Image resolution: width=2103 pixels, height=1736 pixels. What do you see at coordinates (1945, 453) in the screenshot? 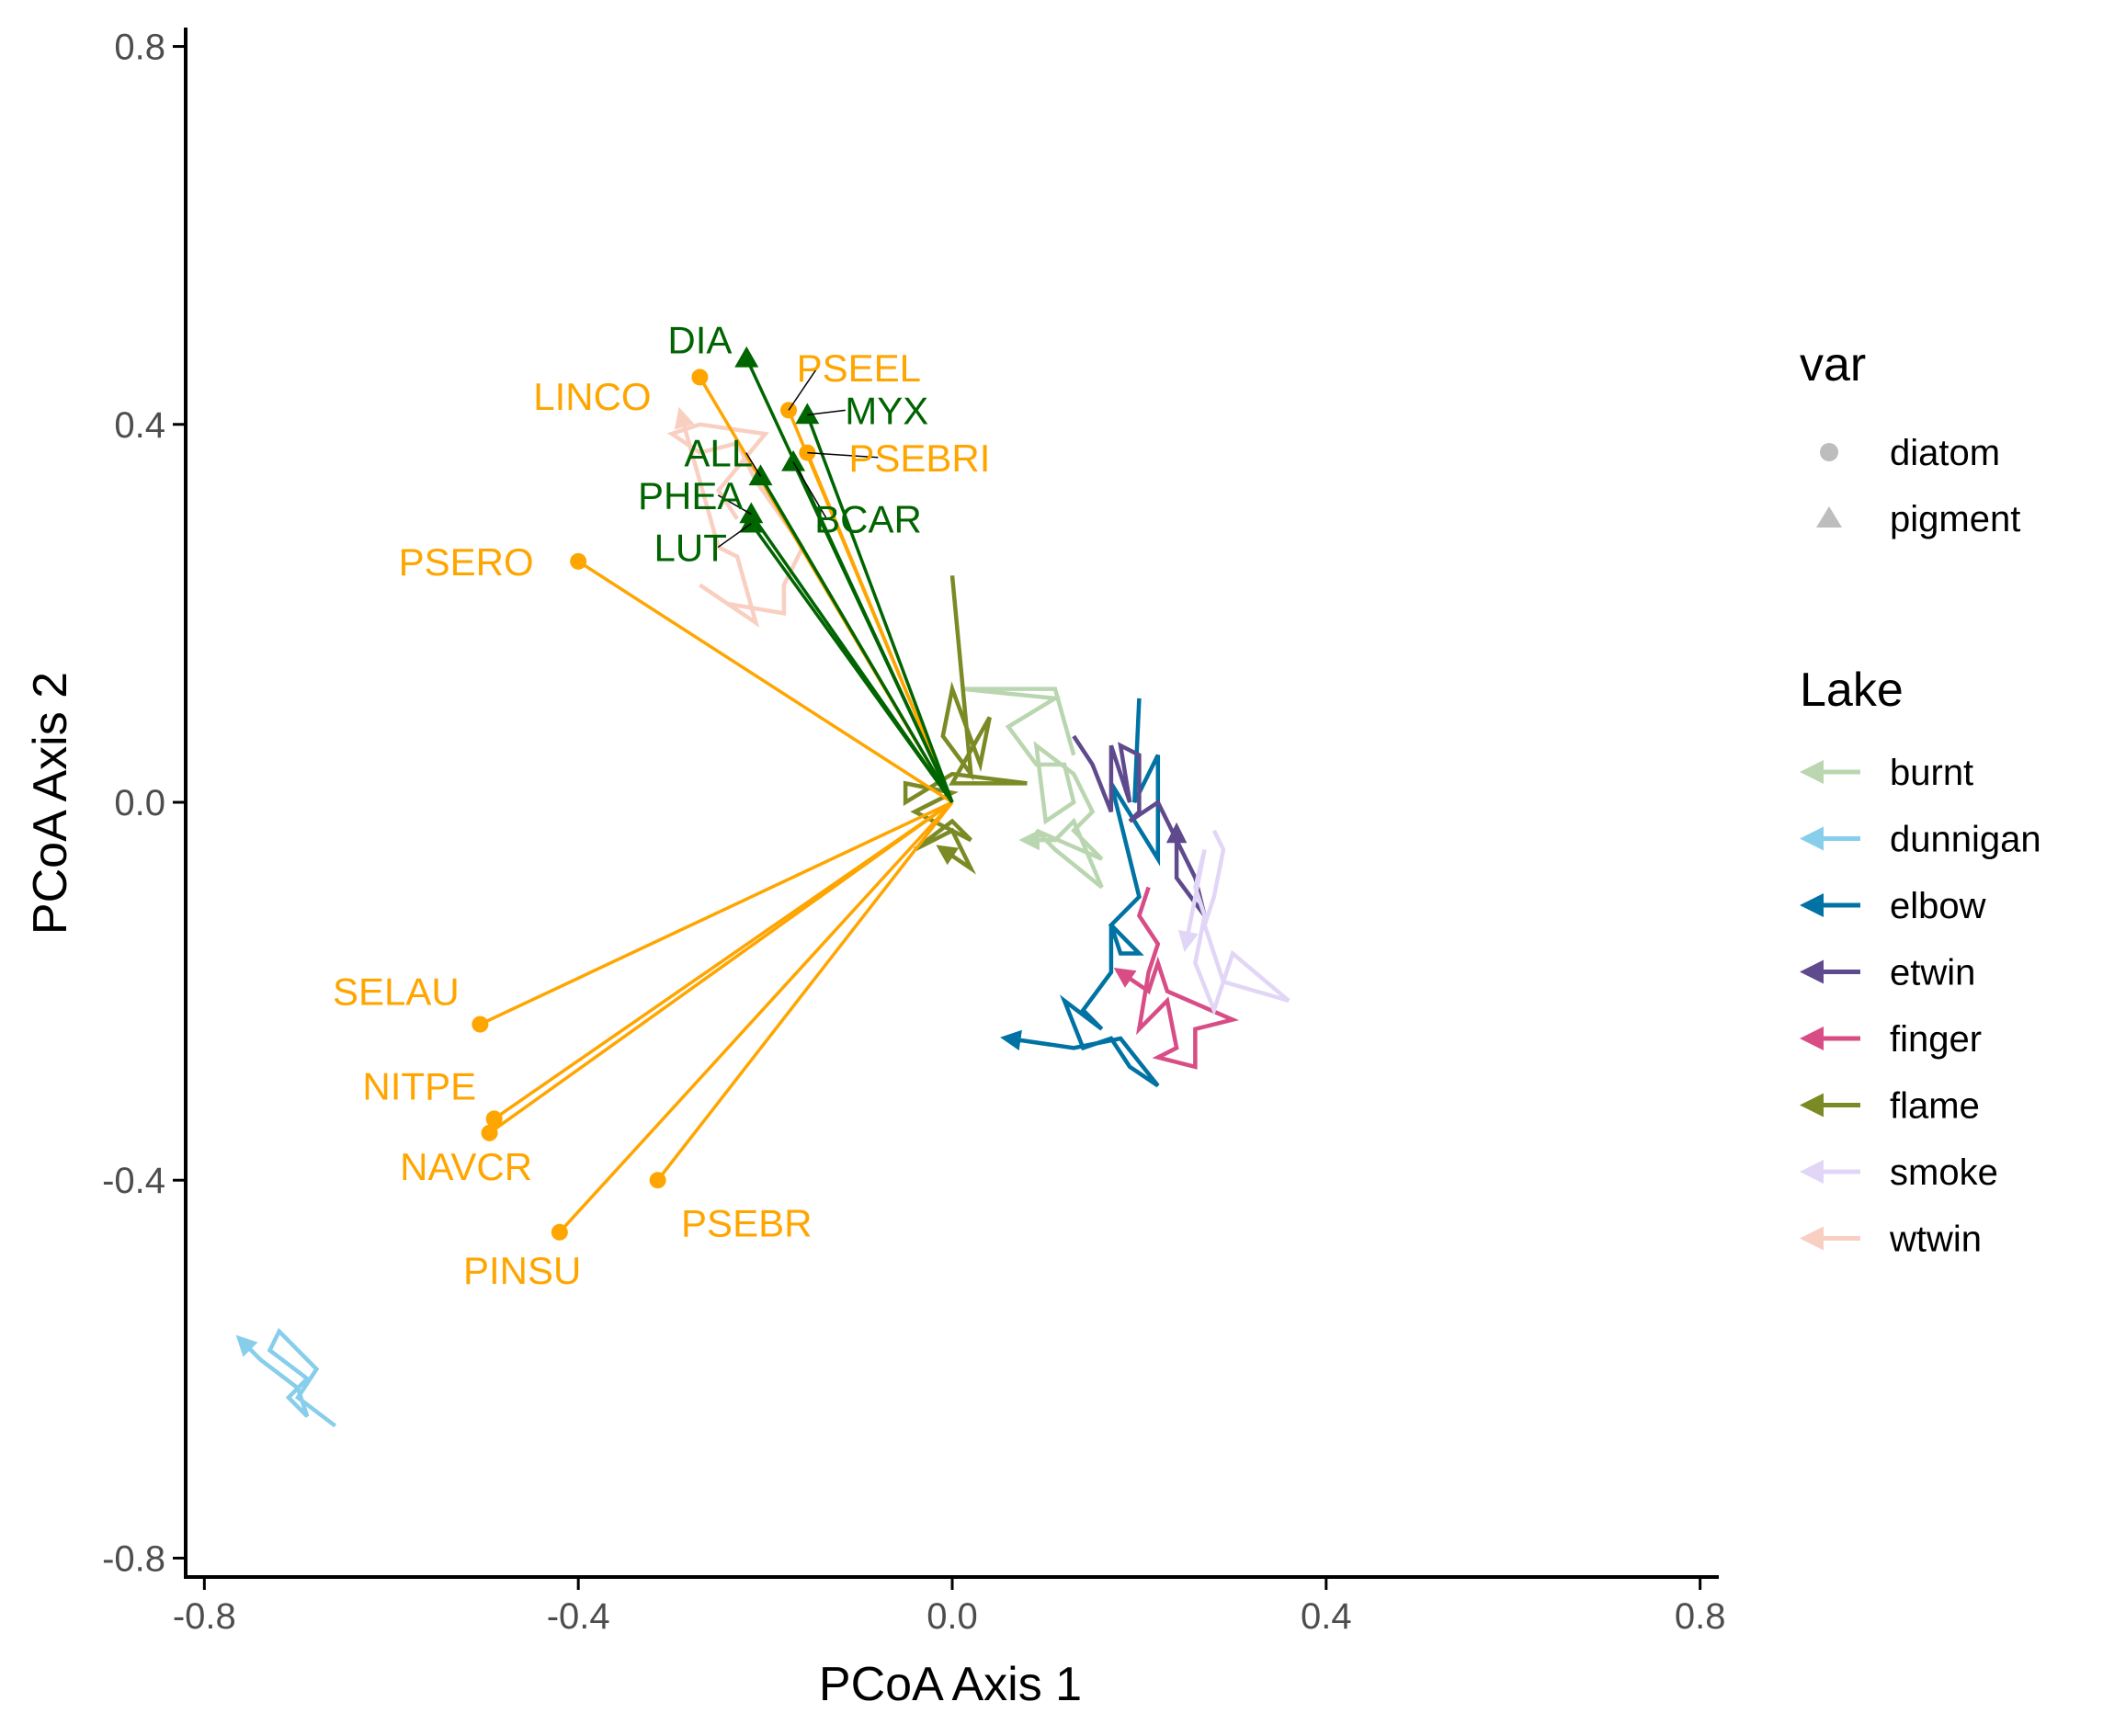
I see `legend-label-diatom: diatom` at bounding box center [1945, 453].